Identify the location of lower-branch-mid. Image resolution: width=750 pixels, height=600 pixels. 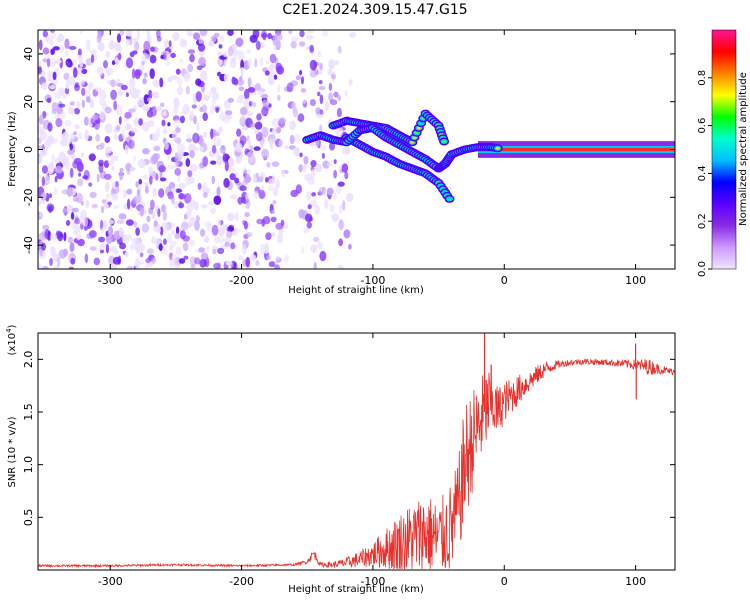
(449, 199).